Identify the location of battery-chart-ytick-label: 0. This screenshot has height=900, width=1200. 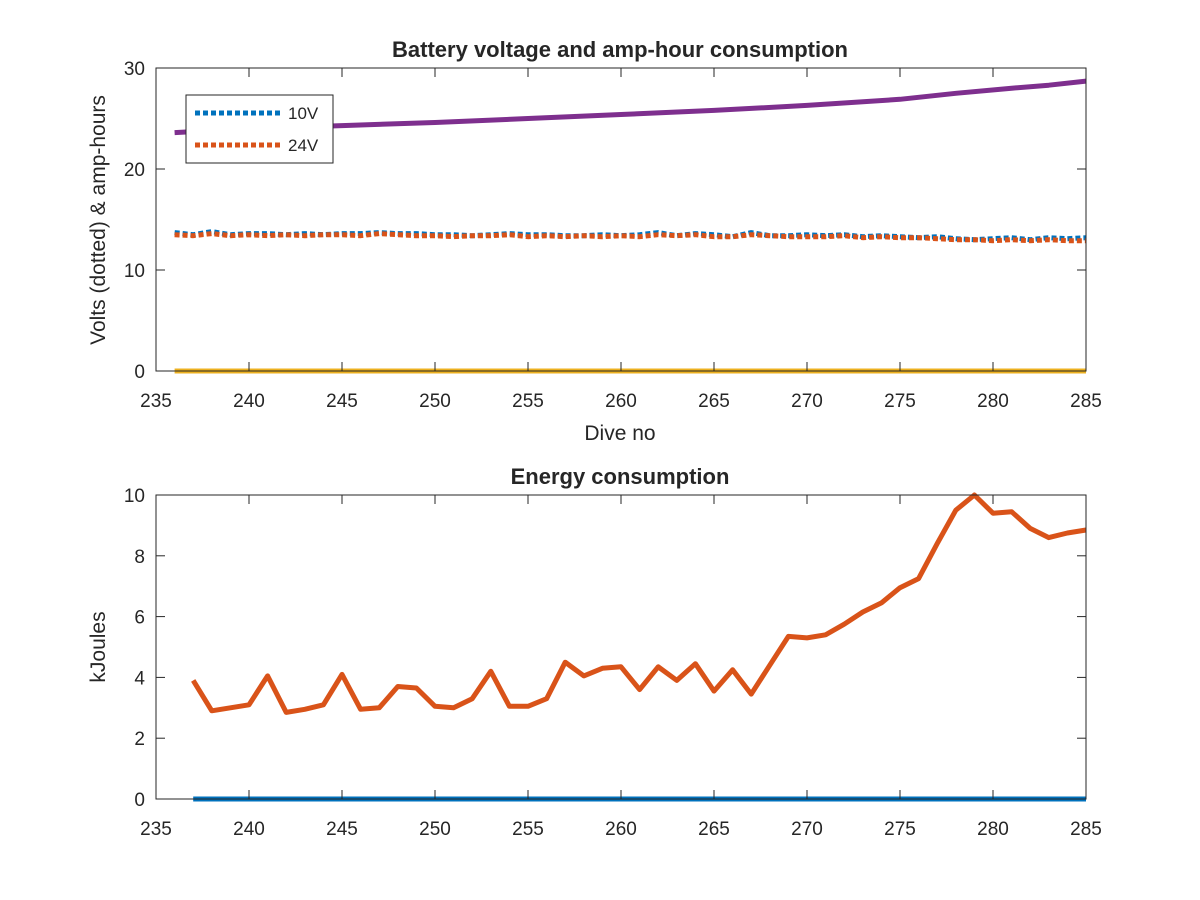
(139, 372).